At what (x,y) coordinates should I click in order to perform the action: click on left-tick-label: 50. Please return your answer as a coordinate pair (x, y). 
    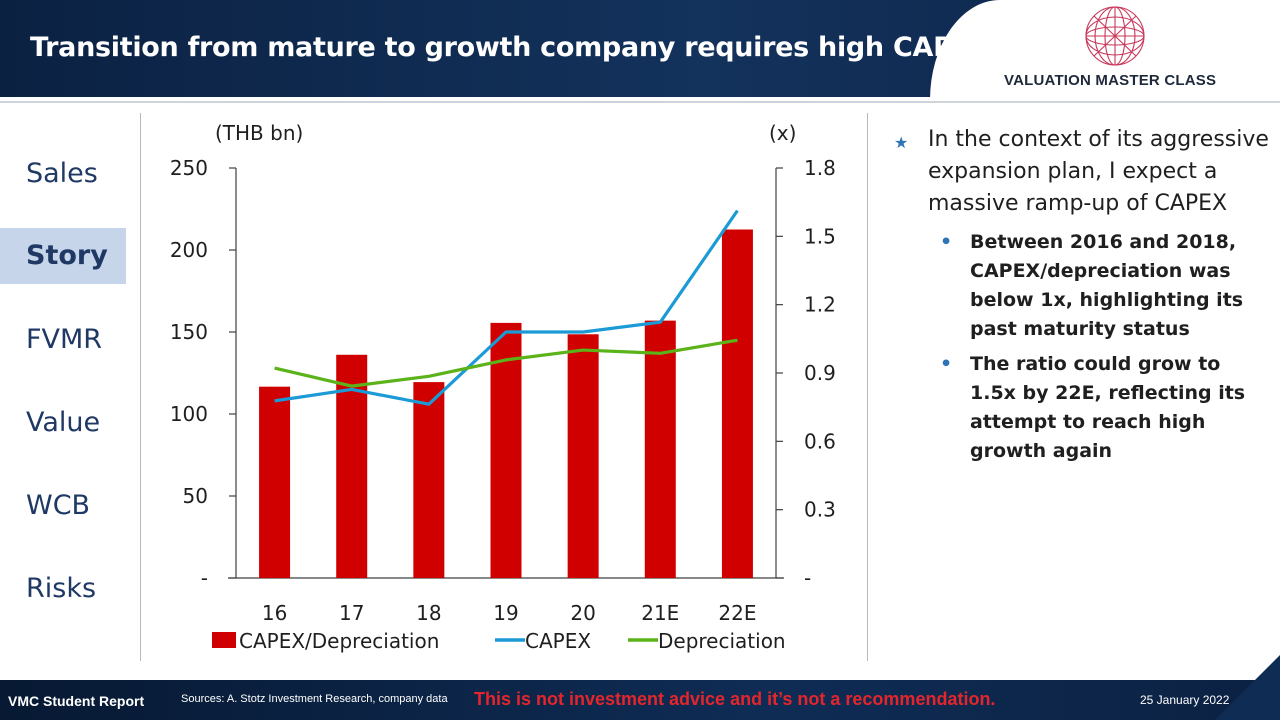
    Looking at the image, I should click on (195, 496).